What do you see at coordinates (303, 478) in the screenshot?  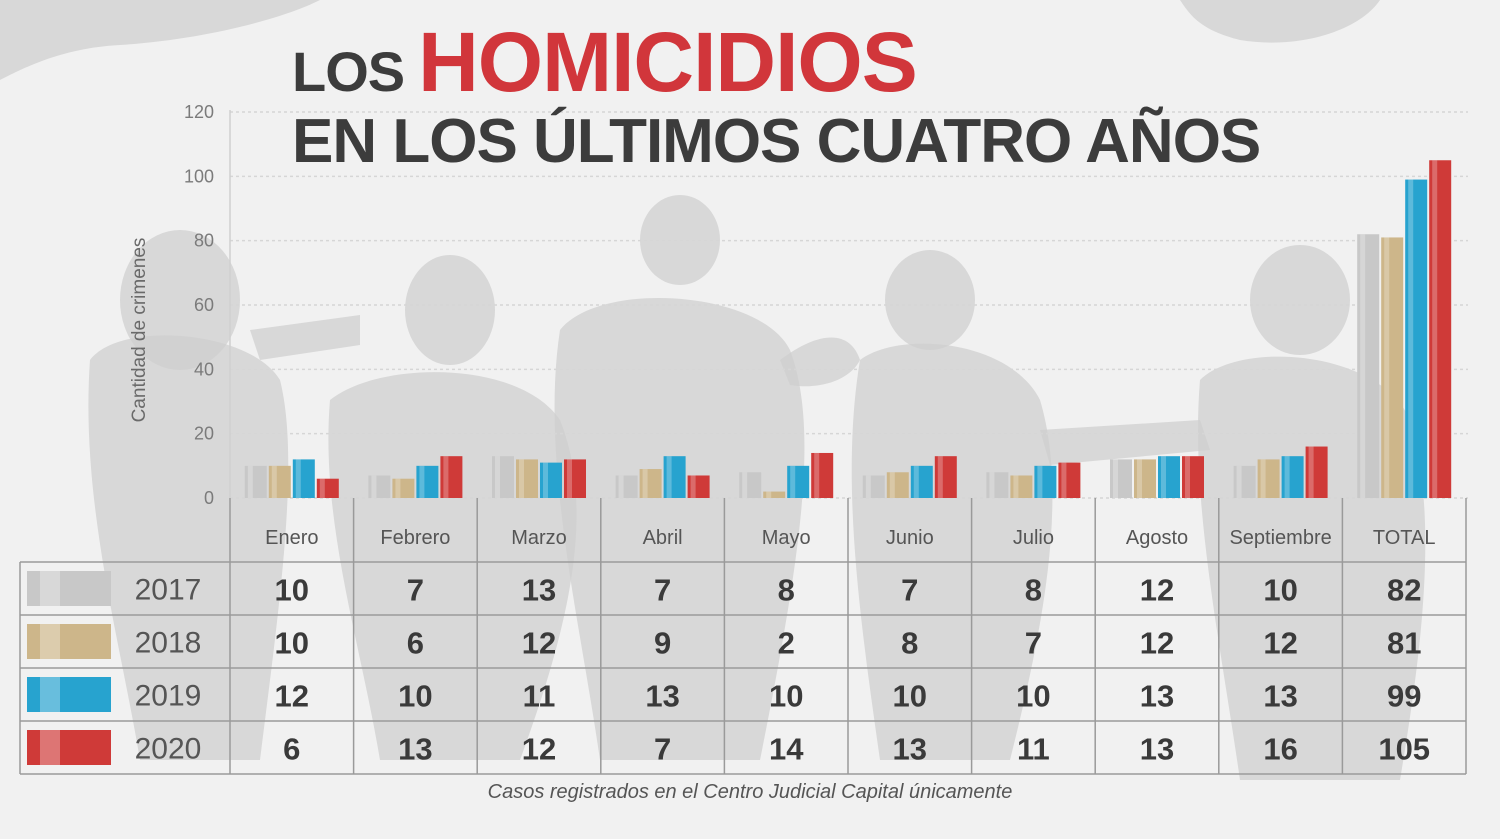 I see `bar-2019-Enero` at bounding box center [303, 478].